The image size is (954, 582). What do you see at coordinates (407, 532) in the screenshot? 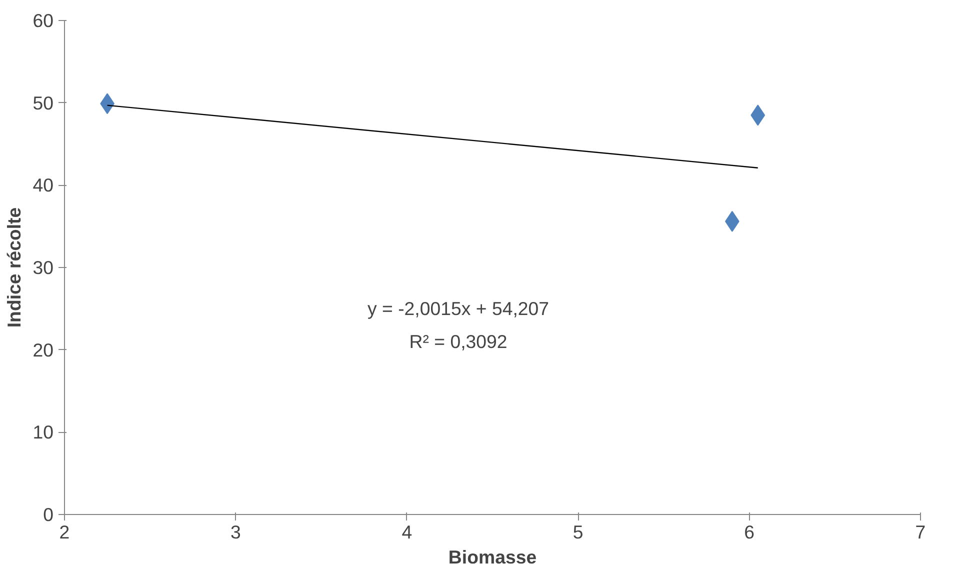
I see `x-tick-label: 4` at bounding box center [407, 532].